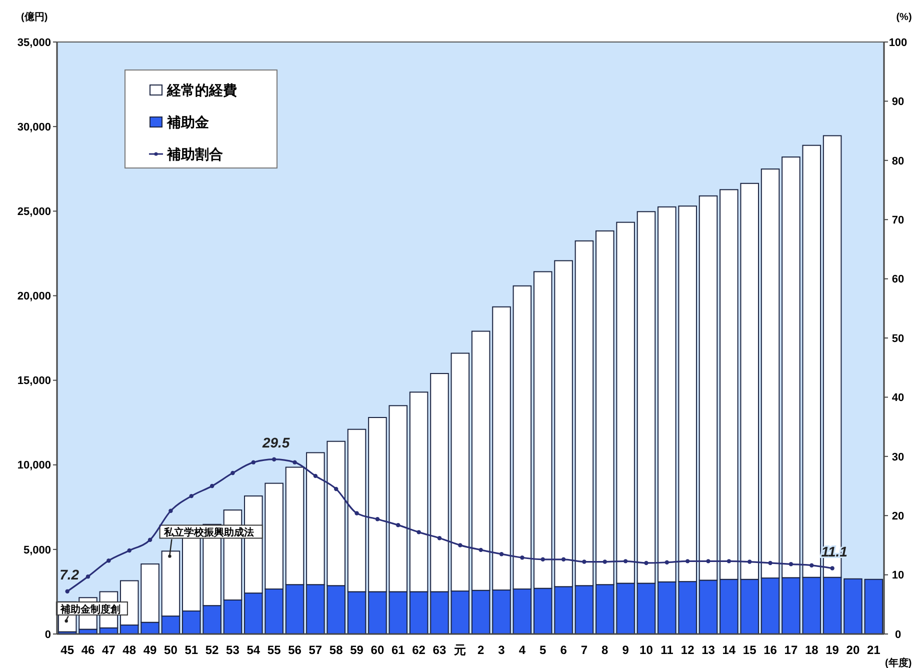 This screenshot has height=668, width=917. Describe the element at coordinates (904, 17) in the screenshot. I see `y2-axis-title: (%)` at that location.